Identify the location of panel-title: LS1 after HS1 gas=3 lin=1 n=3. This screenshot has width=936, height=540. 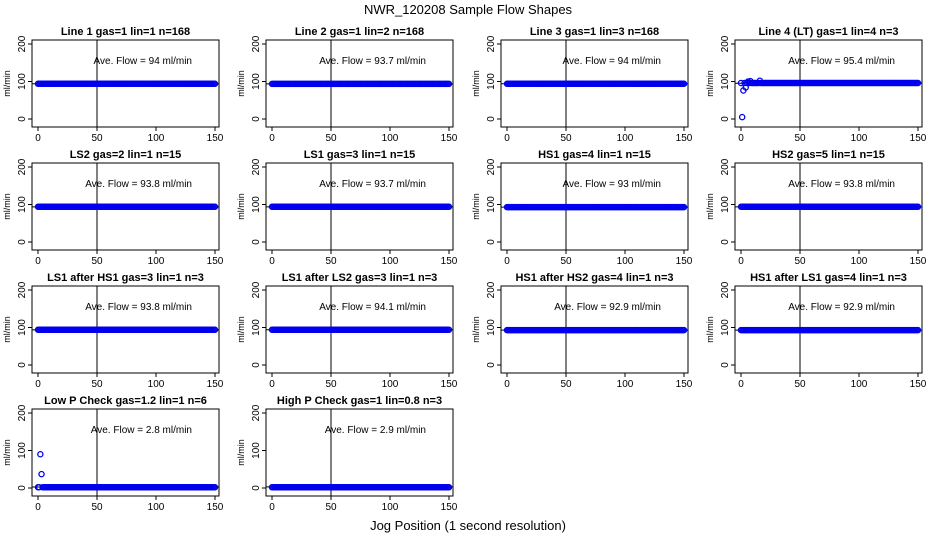
(125, 278).